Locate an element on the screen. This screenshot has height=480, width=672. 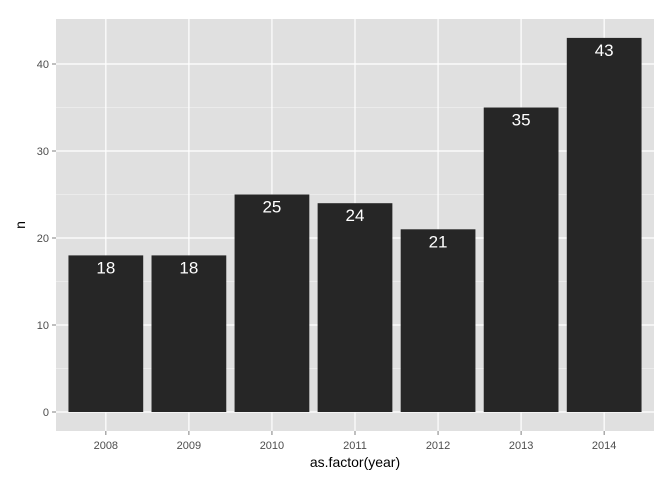
bar-value-label: 43 is located at coordinates (604, 50).